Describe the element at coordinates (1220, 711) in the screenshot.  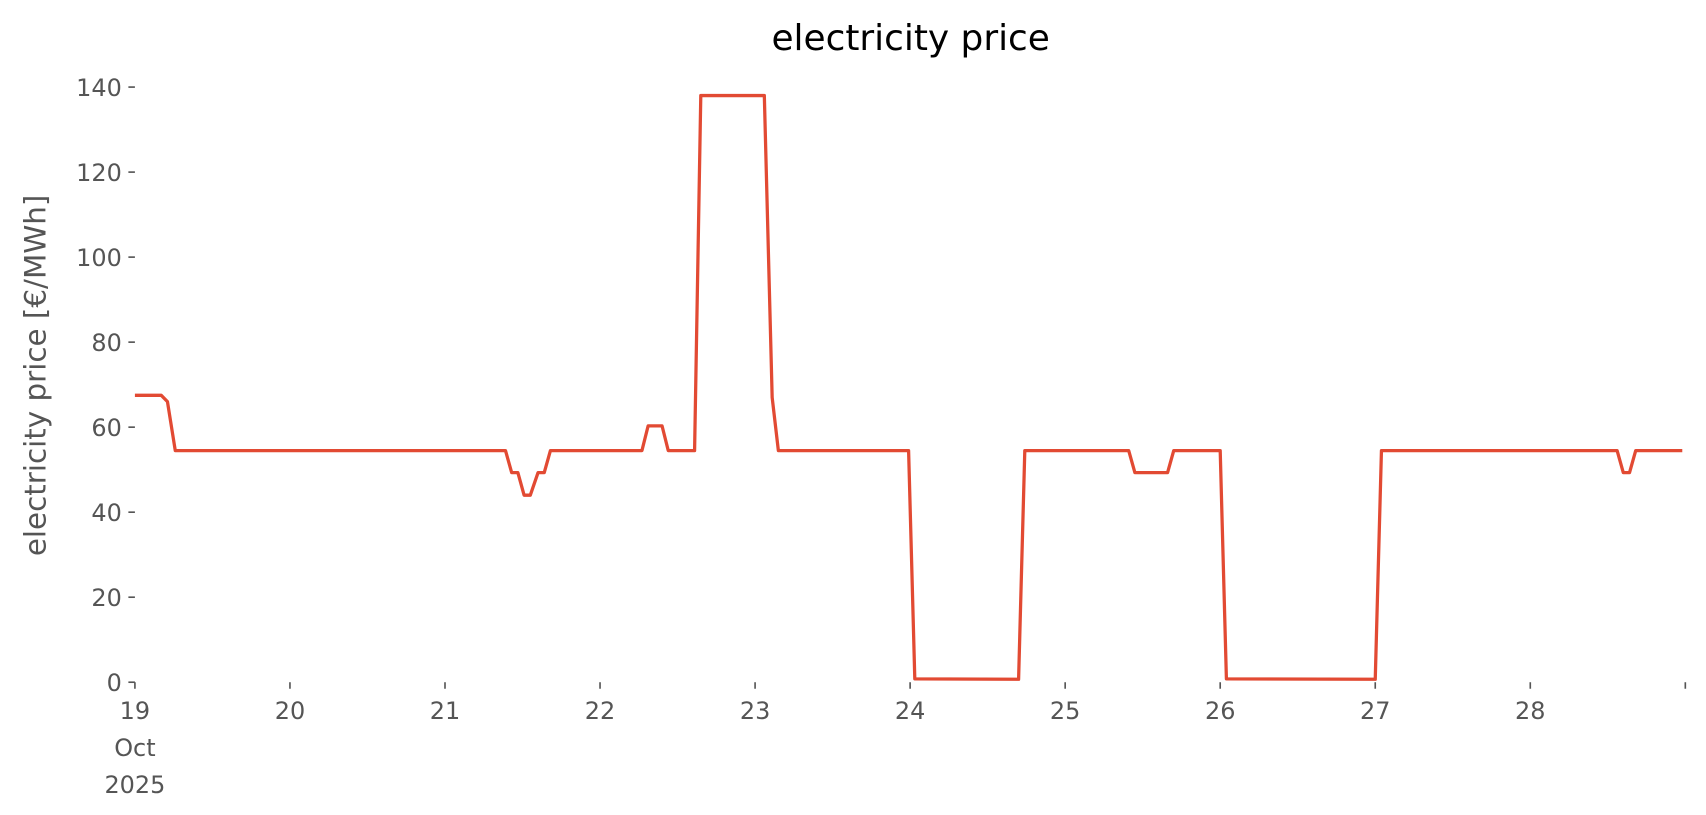
I see `x-tick-label: 26` at that location.